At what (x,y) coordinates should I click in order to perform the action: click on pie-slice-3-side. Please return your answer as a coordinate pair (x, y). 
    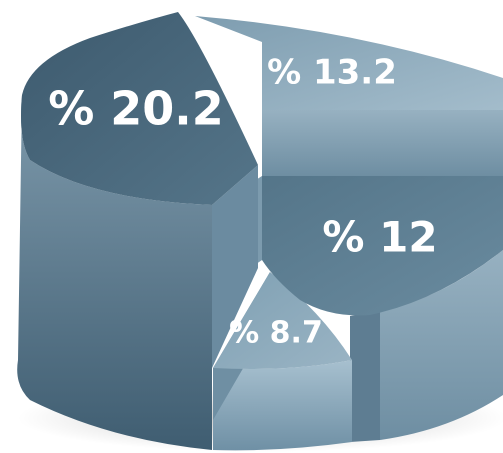
    Looking at the image, I should click on (365, 376).